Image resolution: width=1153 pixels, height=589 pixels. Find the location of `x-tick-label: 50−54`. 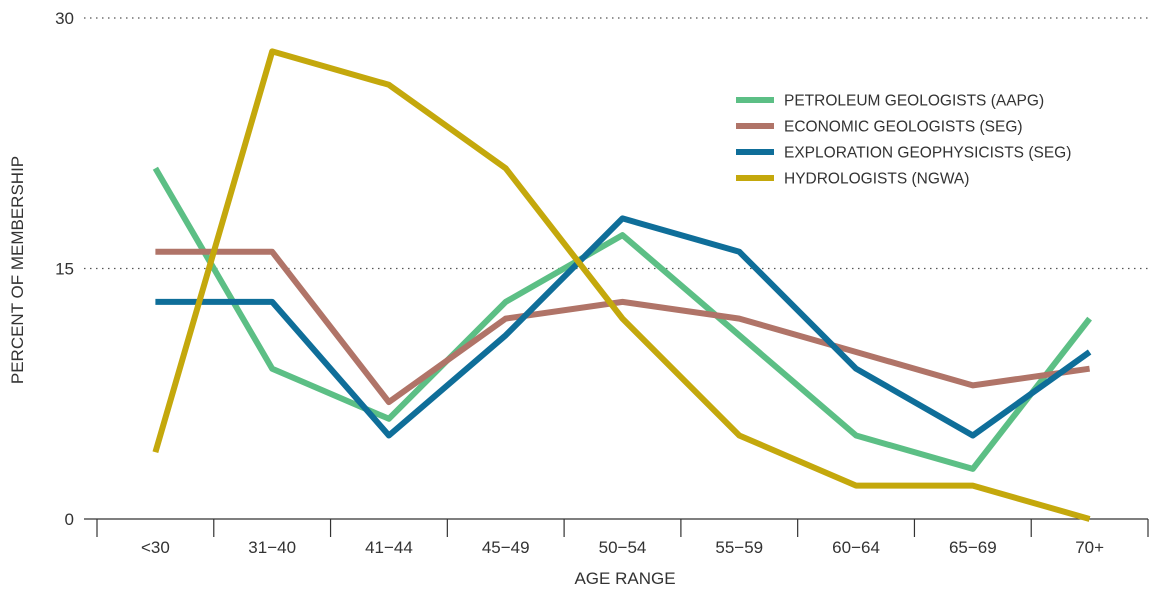

x-tick-label: 50−54 is located at coordinates (623, 547).